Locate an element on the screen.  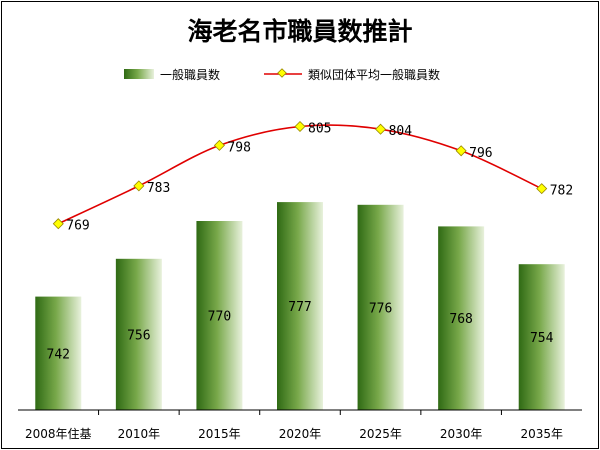
x-tick-label: 2015年 is located at coordinates (219, 434).